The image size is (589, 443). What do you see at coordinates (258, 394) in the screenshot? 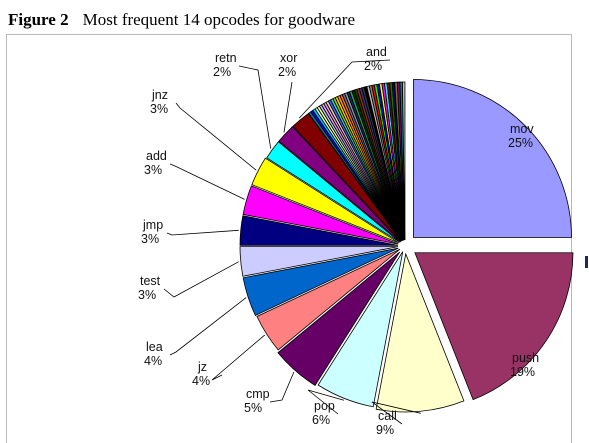
I see `slice-label-name: cmp` at bounding box center [258, 394].